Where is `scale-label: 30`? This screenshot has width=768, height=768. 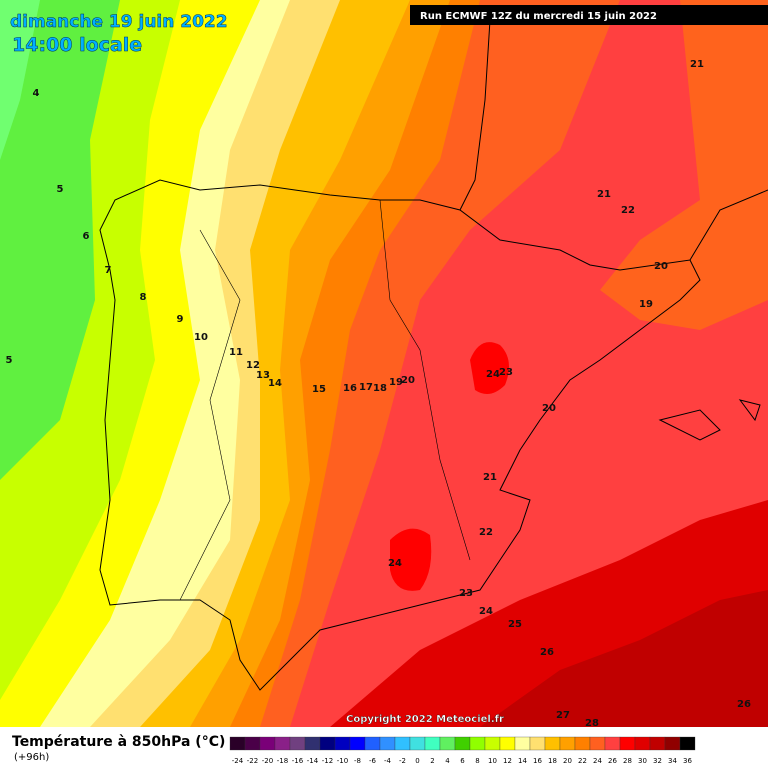
scale-label: 30 is located at coordinates (642, 761).